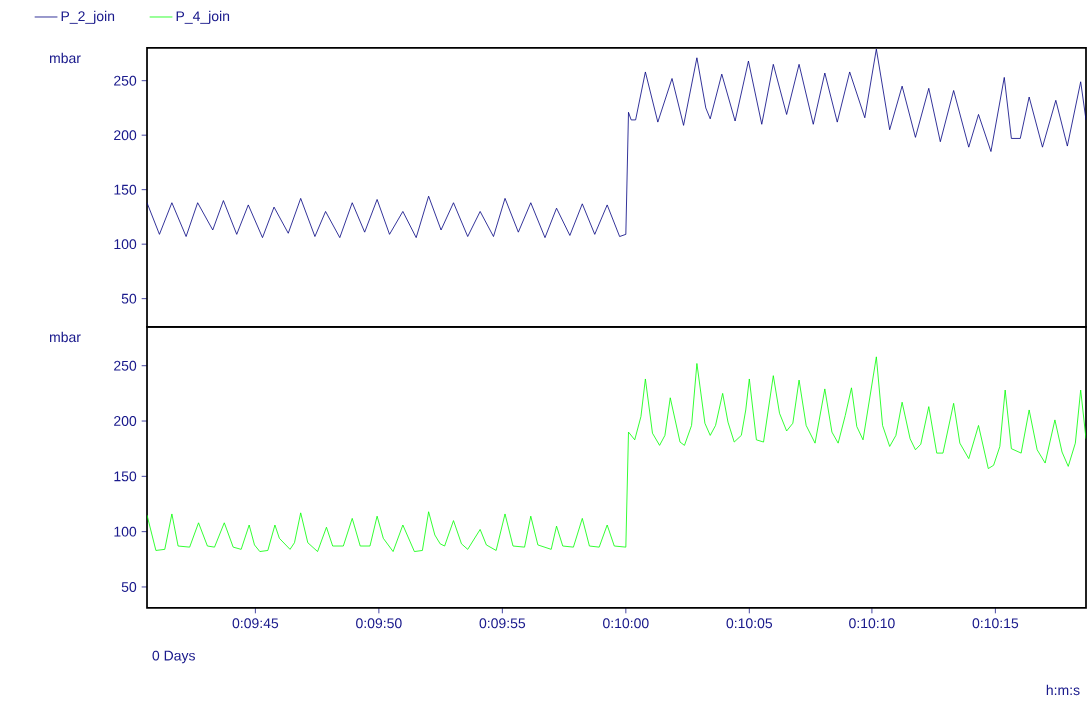 The height and width of the screenshot is (702, 1092). Describe the element at coordinates (749, 623) in the screenshot. I see `x-tick-label: 0:10:05` at that location.